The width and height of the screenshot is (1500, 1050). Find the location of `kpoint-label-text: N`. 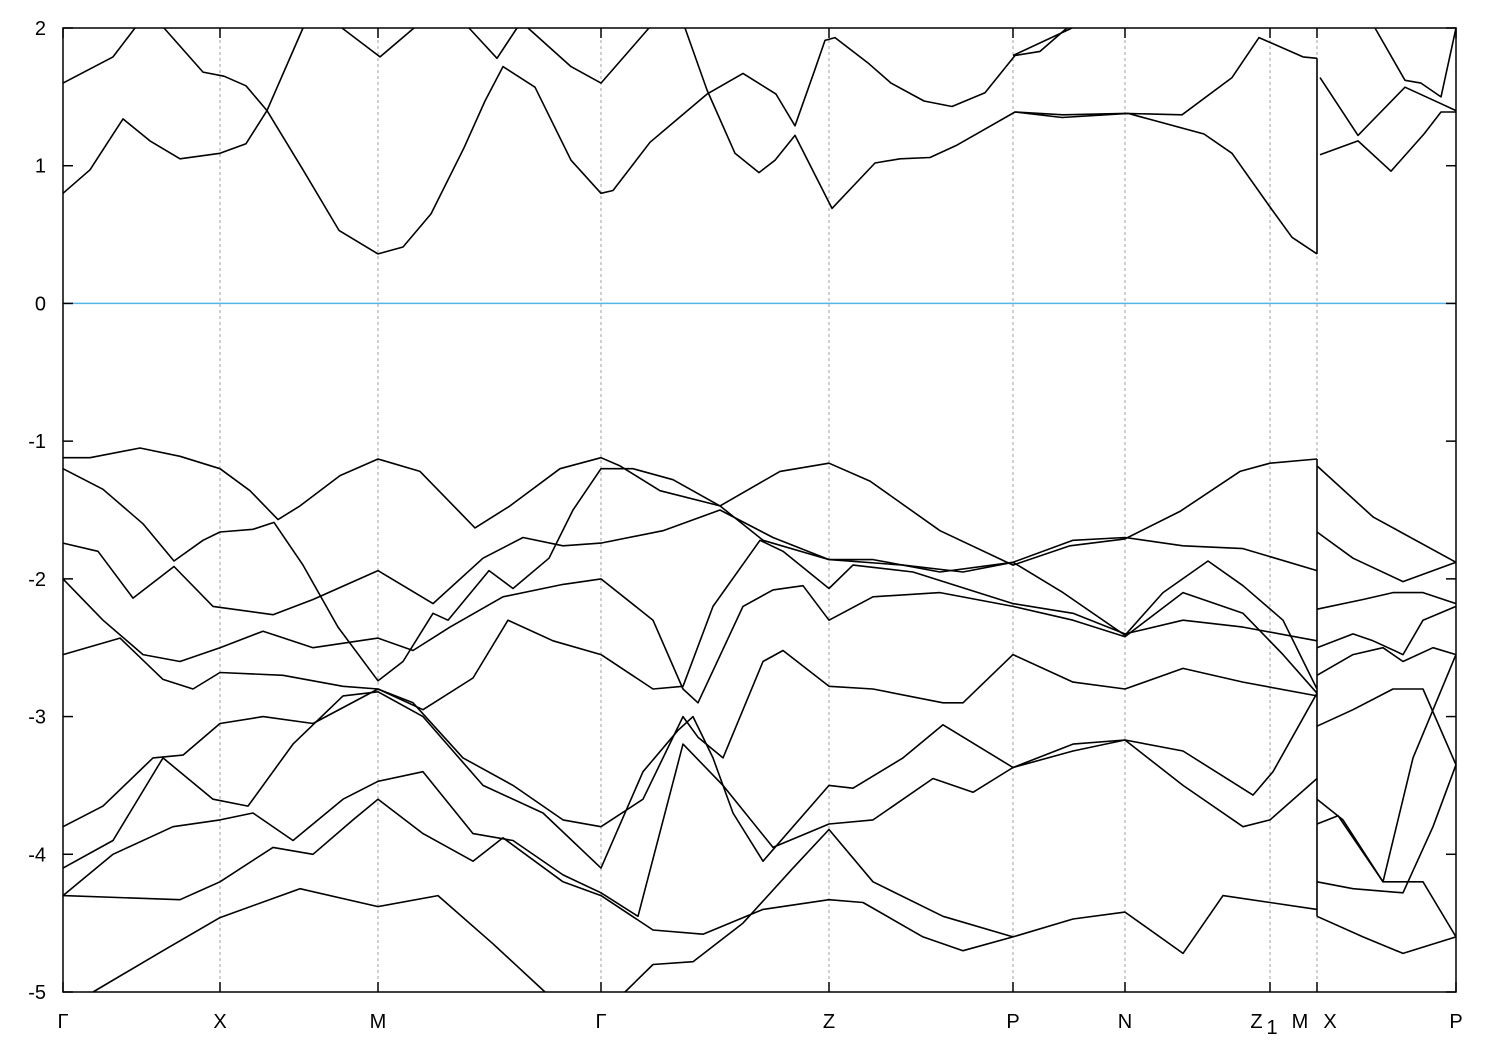

kpoint-label-text: N is located at coordinates (1125, 1022).